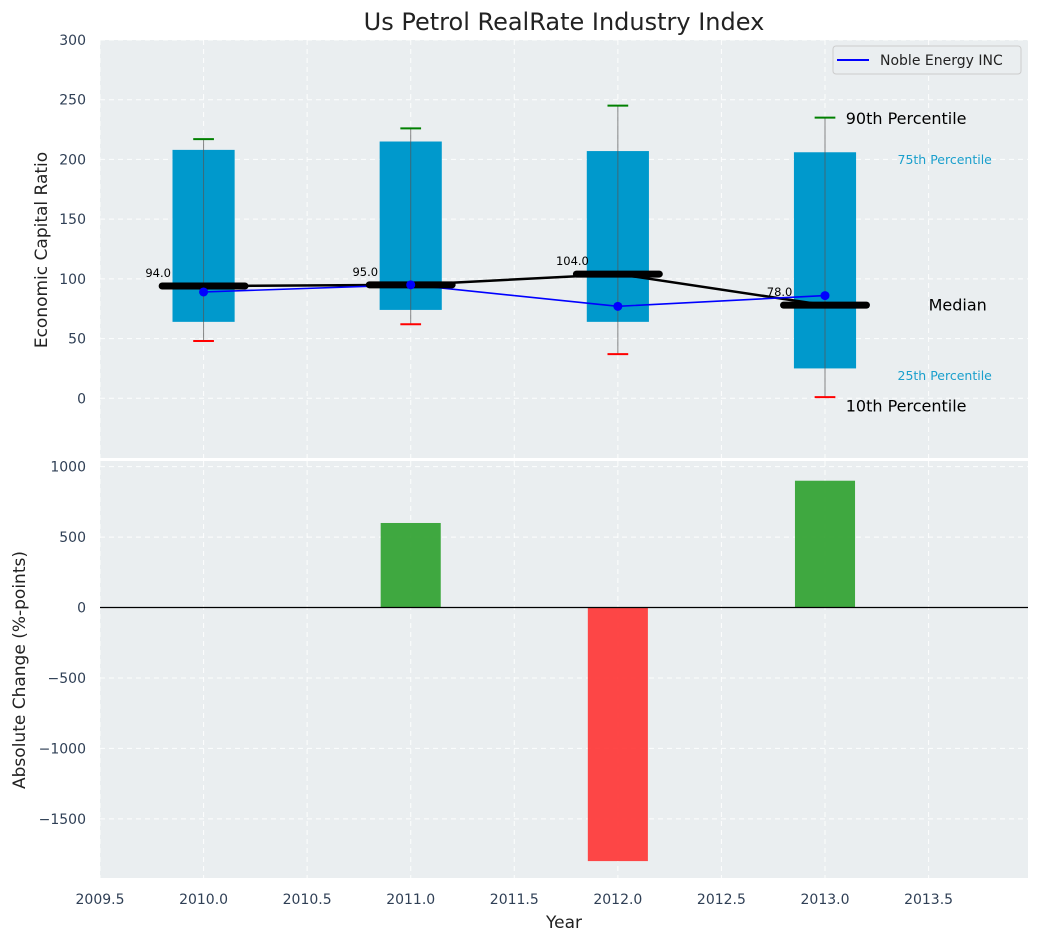 Image resolution: width=1039 pixels, height=942 pixels. What do you see at coordinates (72, 41) in the screenshot?
I see `top-y-tick-label: 300` at bounding box center [72, 41].